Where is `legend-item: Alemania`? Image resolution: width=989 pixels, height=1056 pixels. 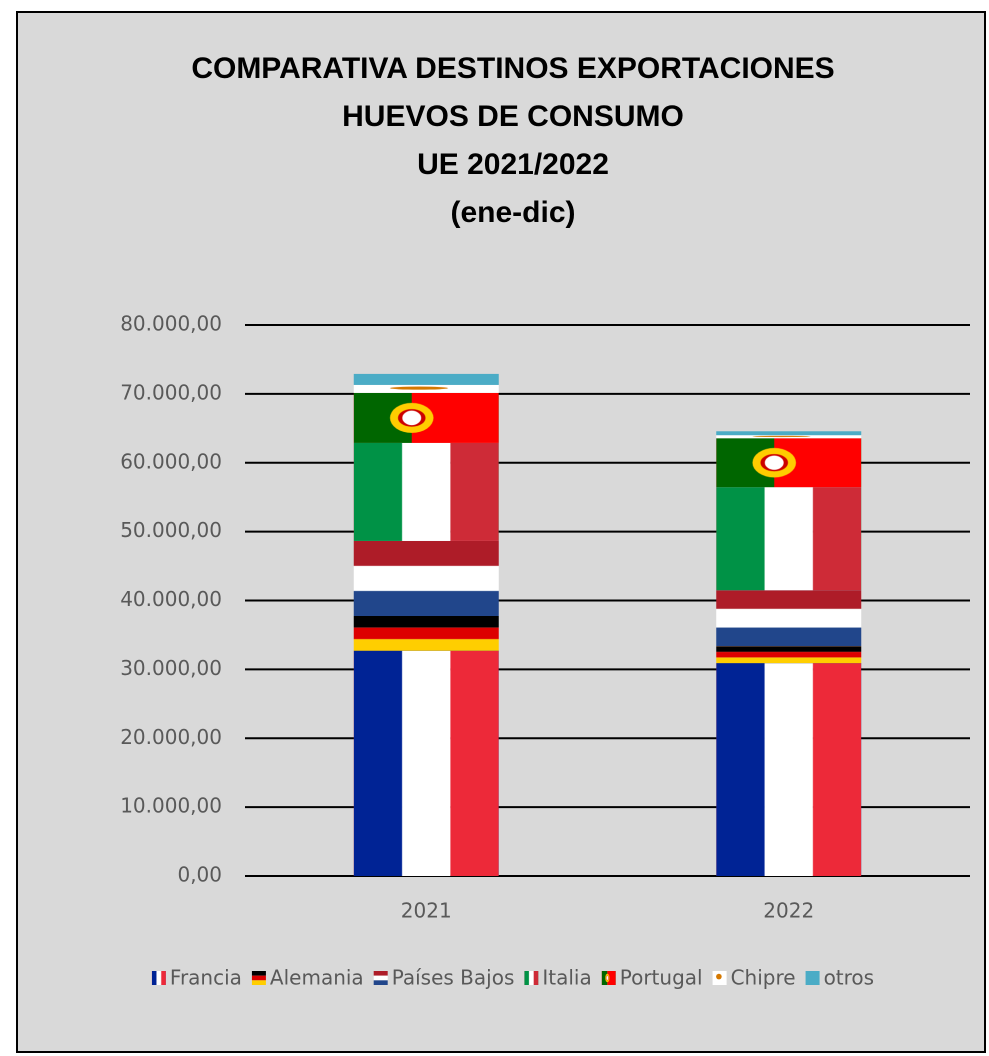
legend-item: Alemania is located at coordinates (307, 978).